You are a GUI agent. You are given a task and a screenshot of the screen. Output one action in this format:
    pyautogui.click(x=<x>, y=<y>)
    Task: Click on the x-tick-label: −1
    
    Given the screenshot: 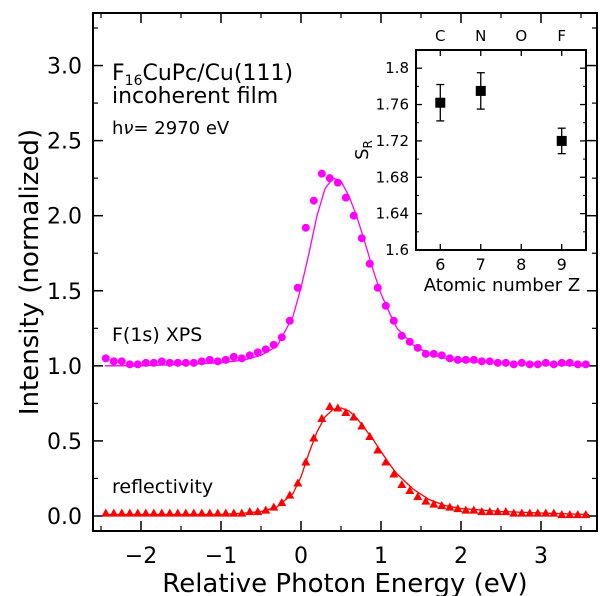 What is the action you would take?
    pyautogui.click(x=221, y=556)
    